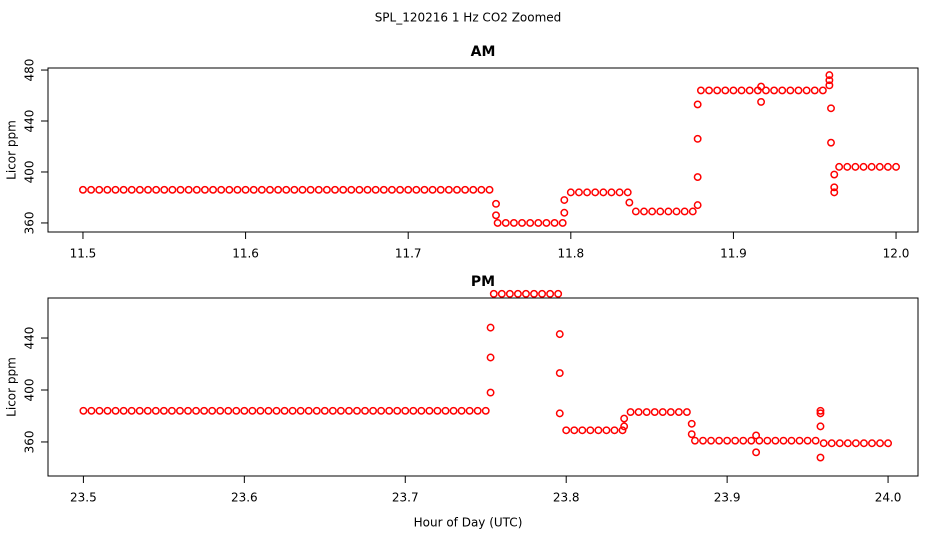 This screenshot has height=540, width=936. Describe the element at coordinates (30, 222) in the screenshot. I see `y-tick-label: 360` at that location.